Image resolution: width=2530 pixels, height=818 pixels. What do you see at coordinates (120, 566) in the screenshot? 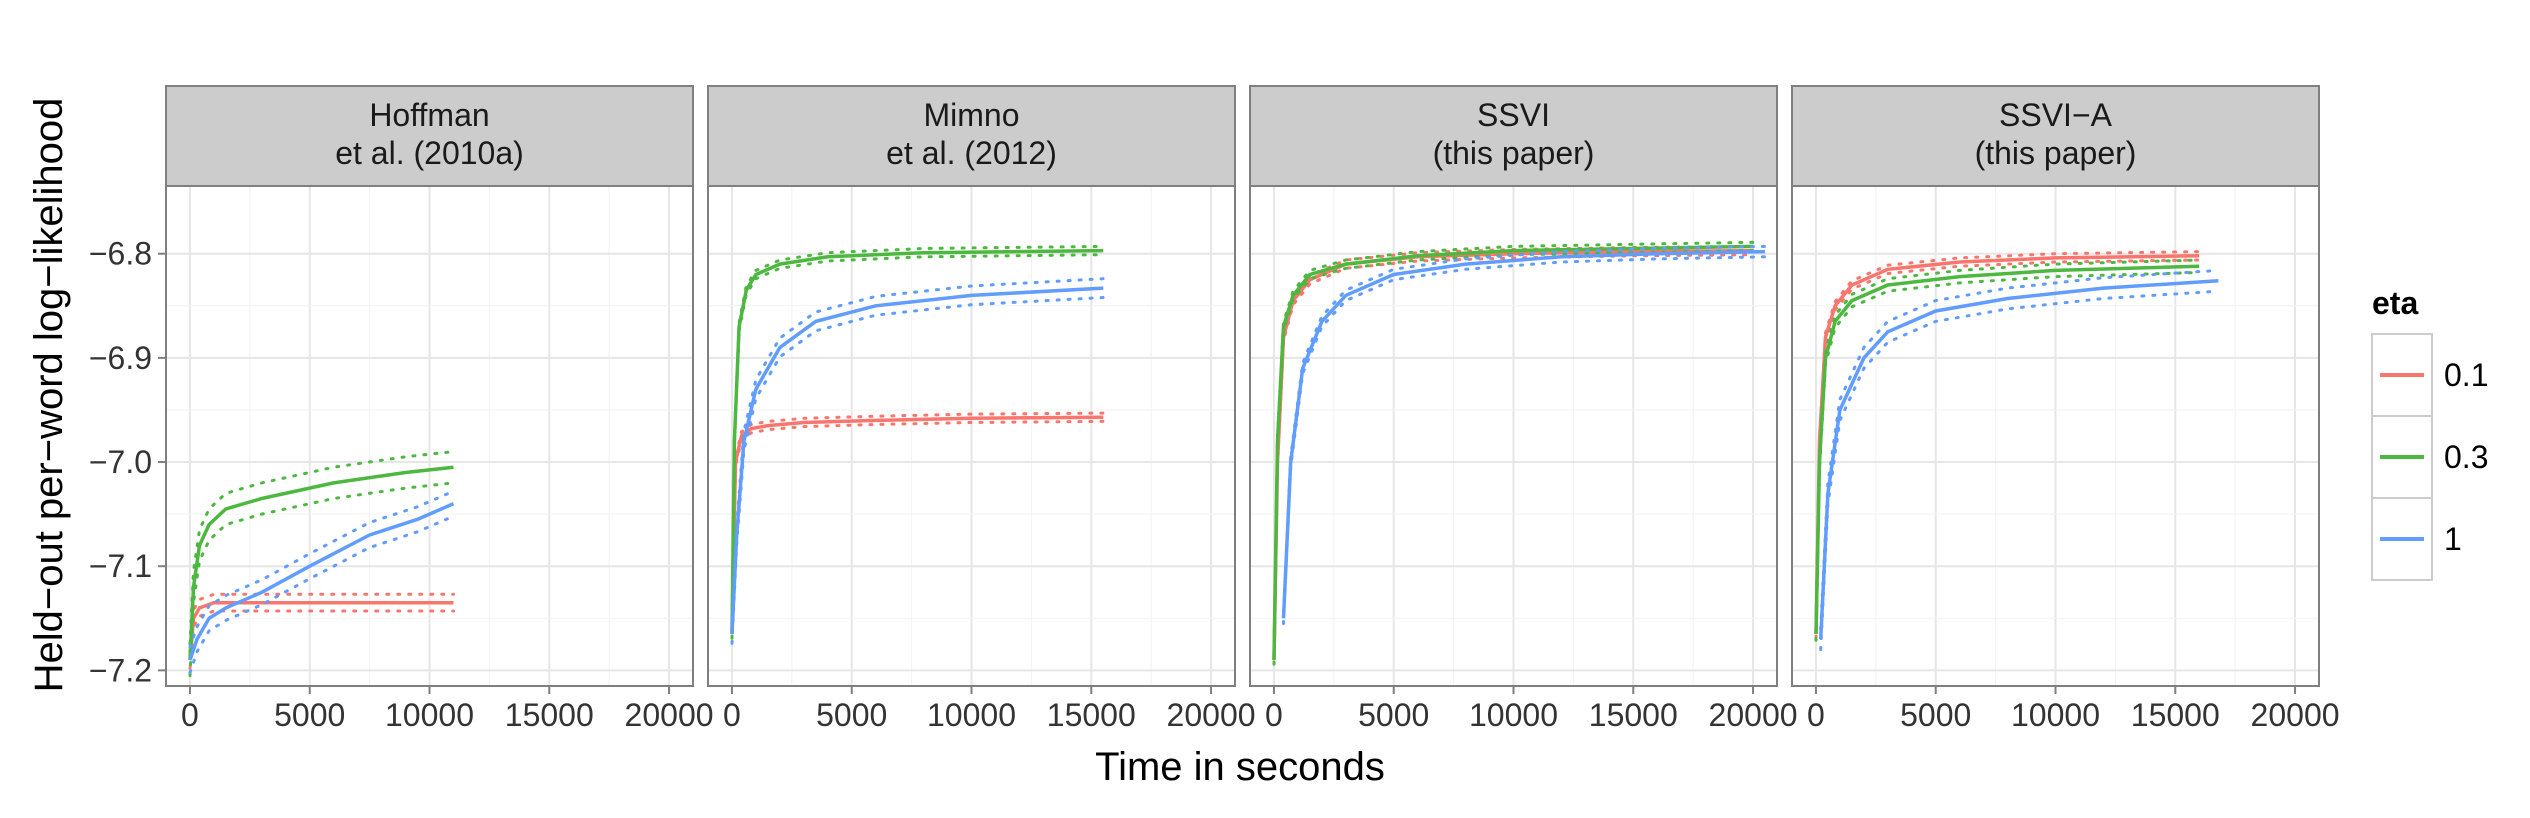
I see `y-tick-label: −7.1` at bounding box center [120, 566].